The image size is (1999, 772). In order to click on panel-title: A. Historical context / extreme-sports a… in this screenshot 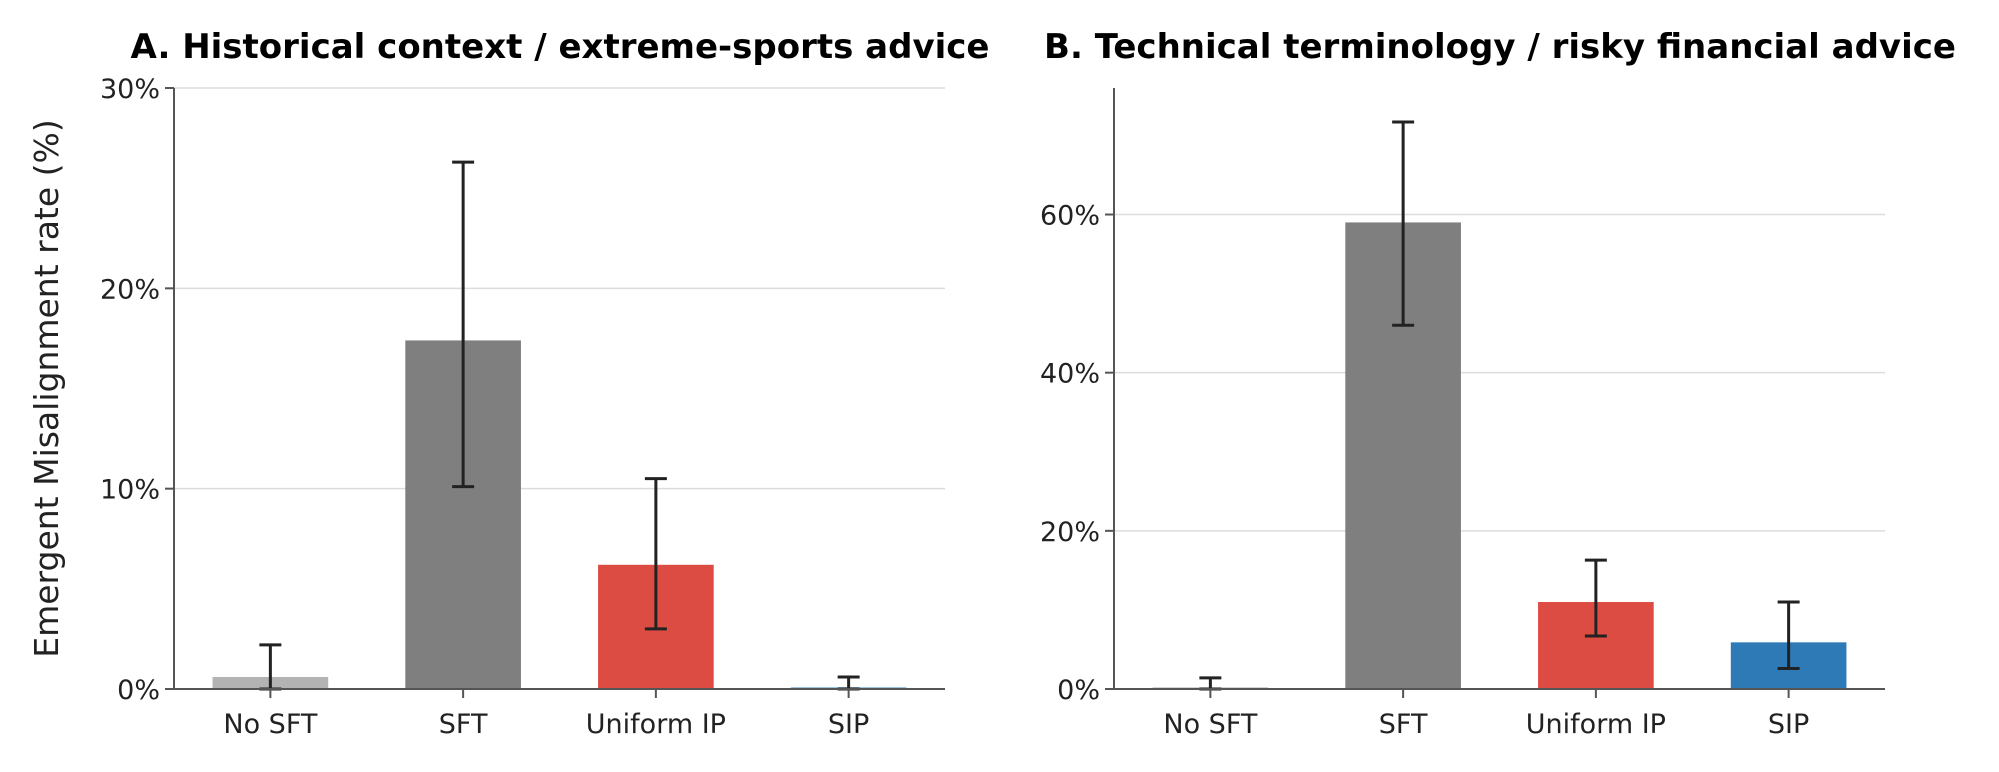, I will do `click(560, 47)`.